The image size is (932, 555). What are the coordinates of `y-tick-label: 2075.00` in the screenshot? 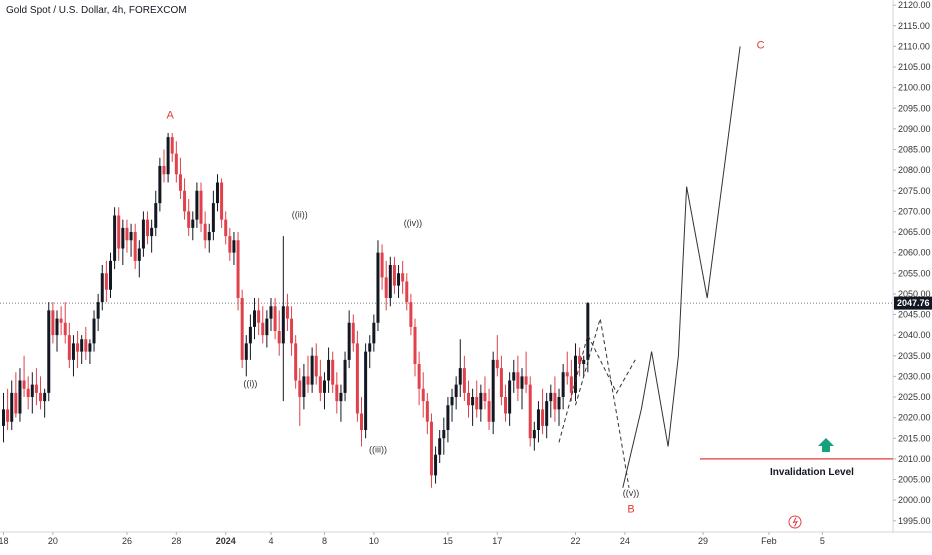 It's located at (914, 191).